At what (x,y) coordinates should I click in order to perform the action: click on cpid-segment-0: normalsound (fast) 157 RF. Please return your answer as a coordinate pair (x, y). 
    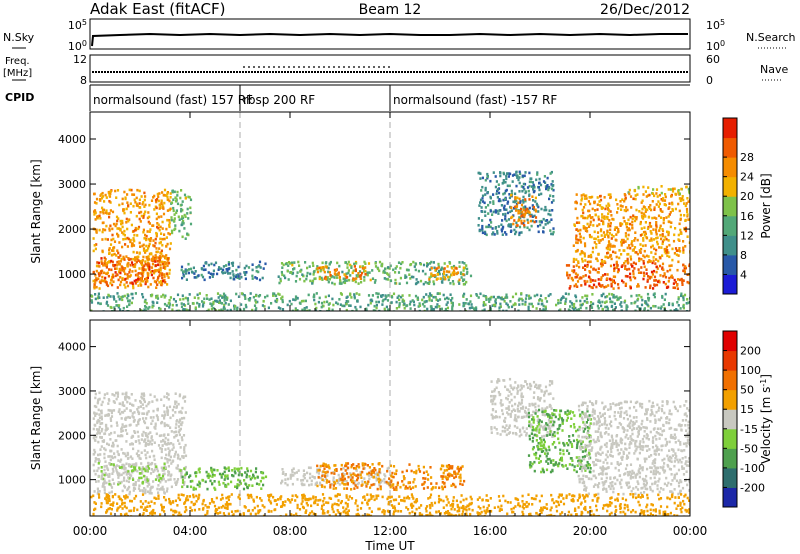
    Looking at the image, I should click on (173, 100).